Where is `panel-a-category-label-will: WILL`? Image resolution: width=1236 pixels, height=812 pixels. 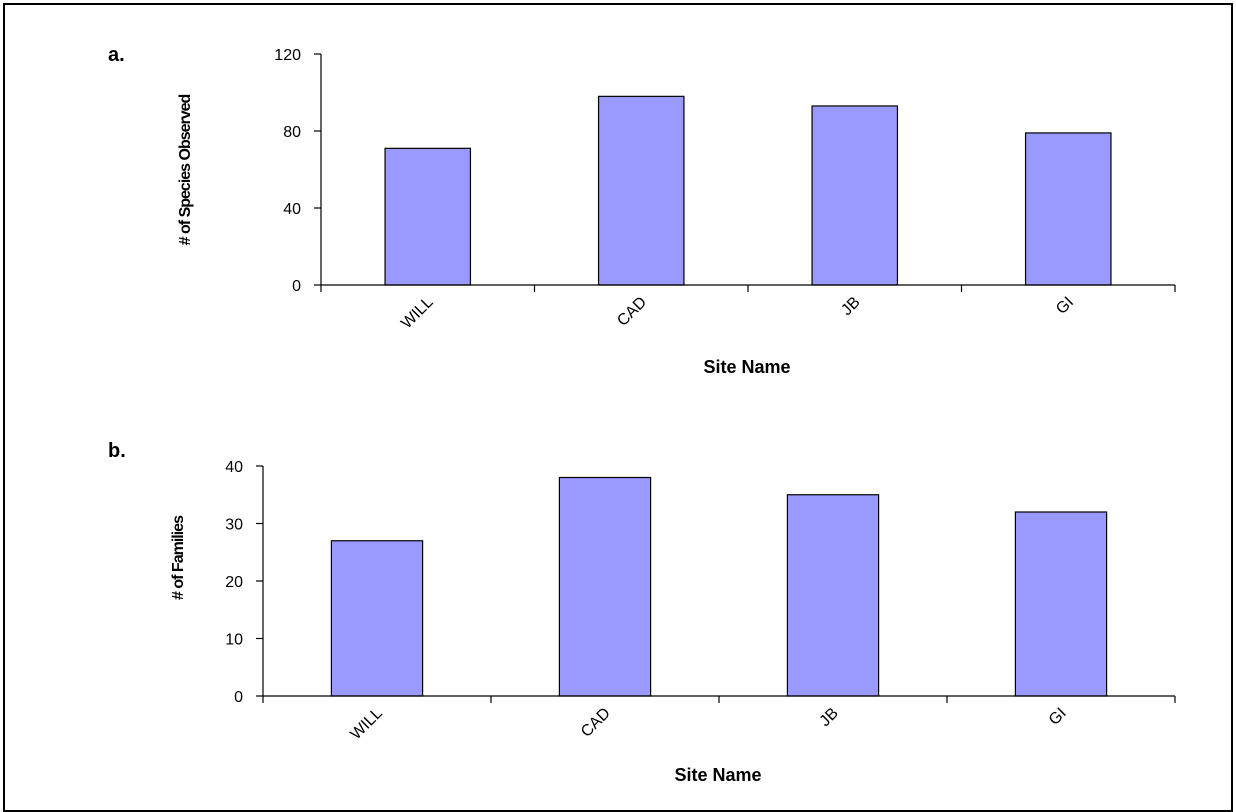
panel-a-category-label-will: WILL is located at coordinates (417, 313).